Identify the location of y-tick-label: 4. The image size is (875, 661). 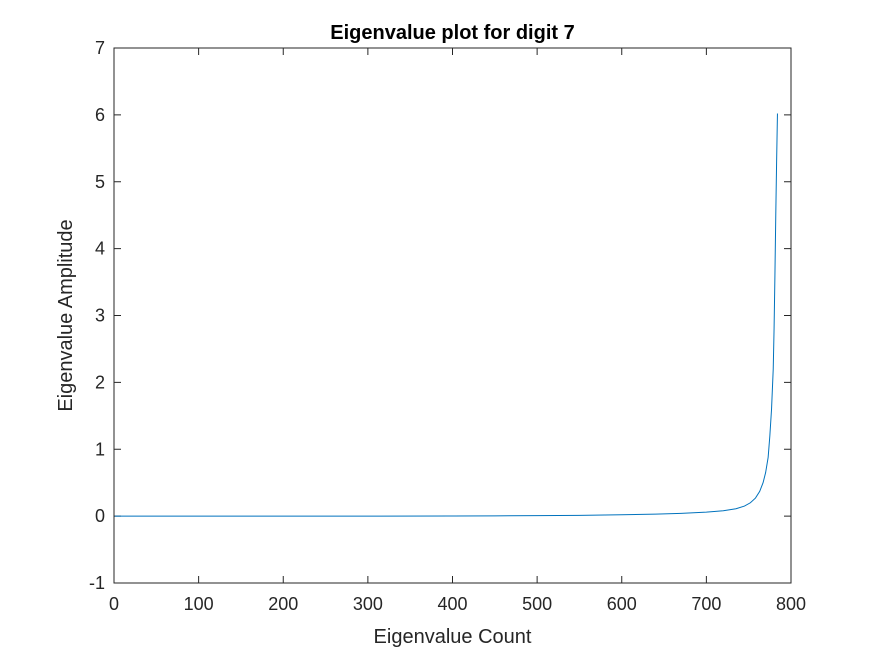
(100, 249).